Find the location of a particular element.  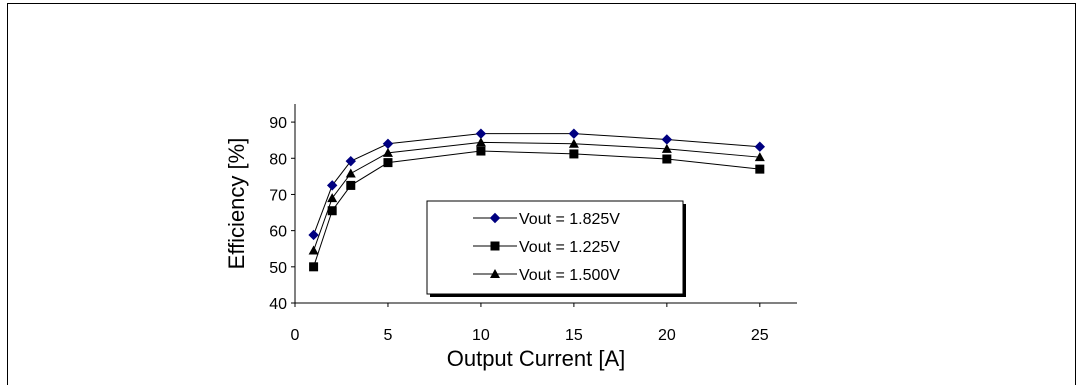

x-tick-label: 15 is located at coordinates (574, 335).